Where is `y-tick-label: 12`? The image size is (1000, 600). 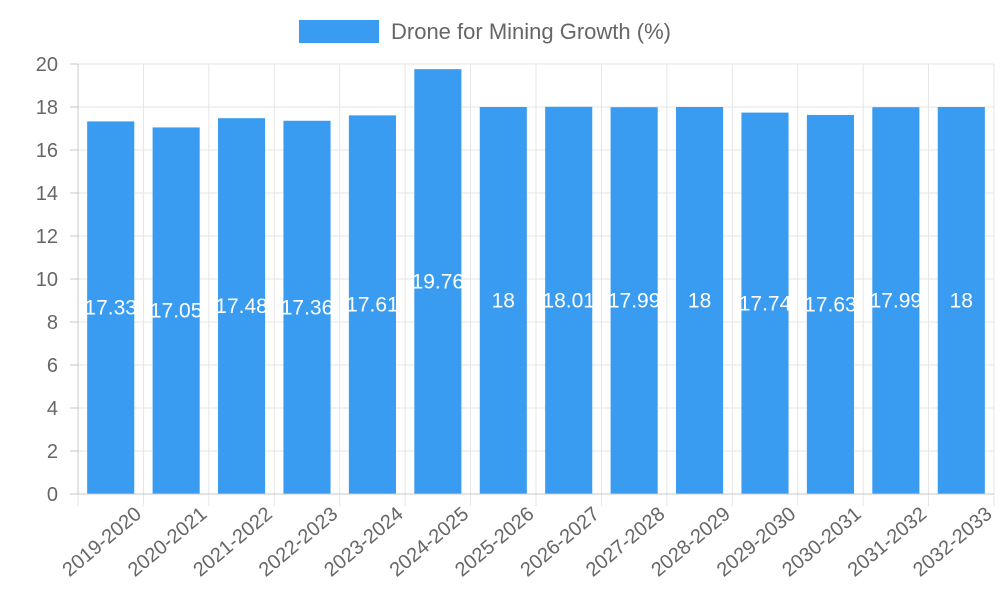
y-tick-label: 12 is located at coordinates (47, 237).